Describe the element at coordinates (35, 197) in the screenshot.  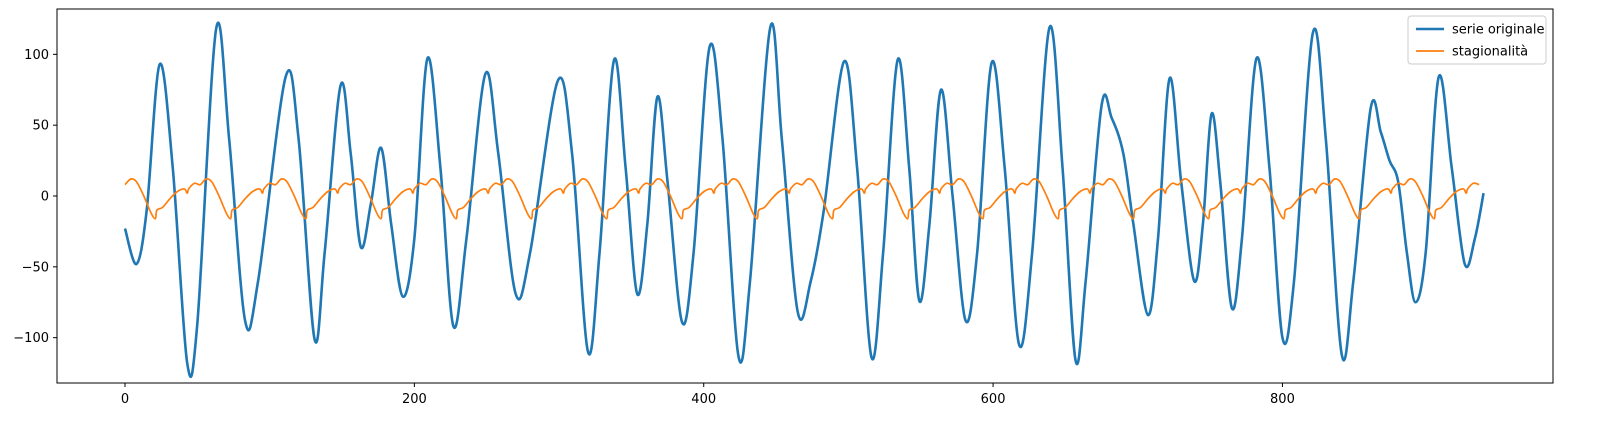
I see `y-axis: −100 −50 0 50 100` at that location.